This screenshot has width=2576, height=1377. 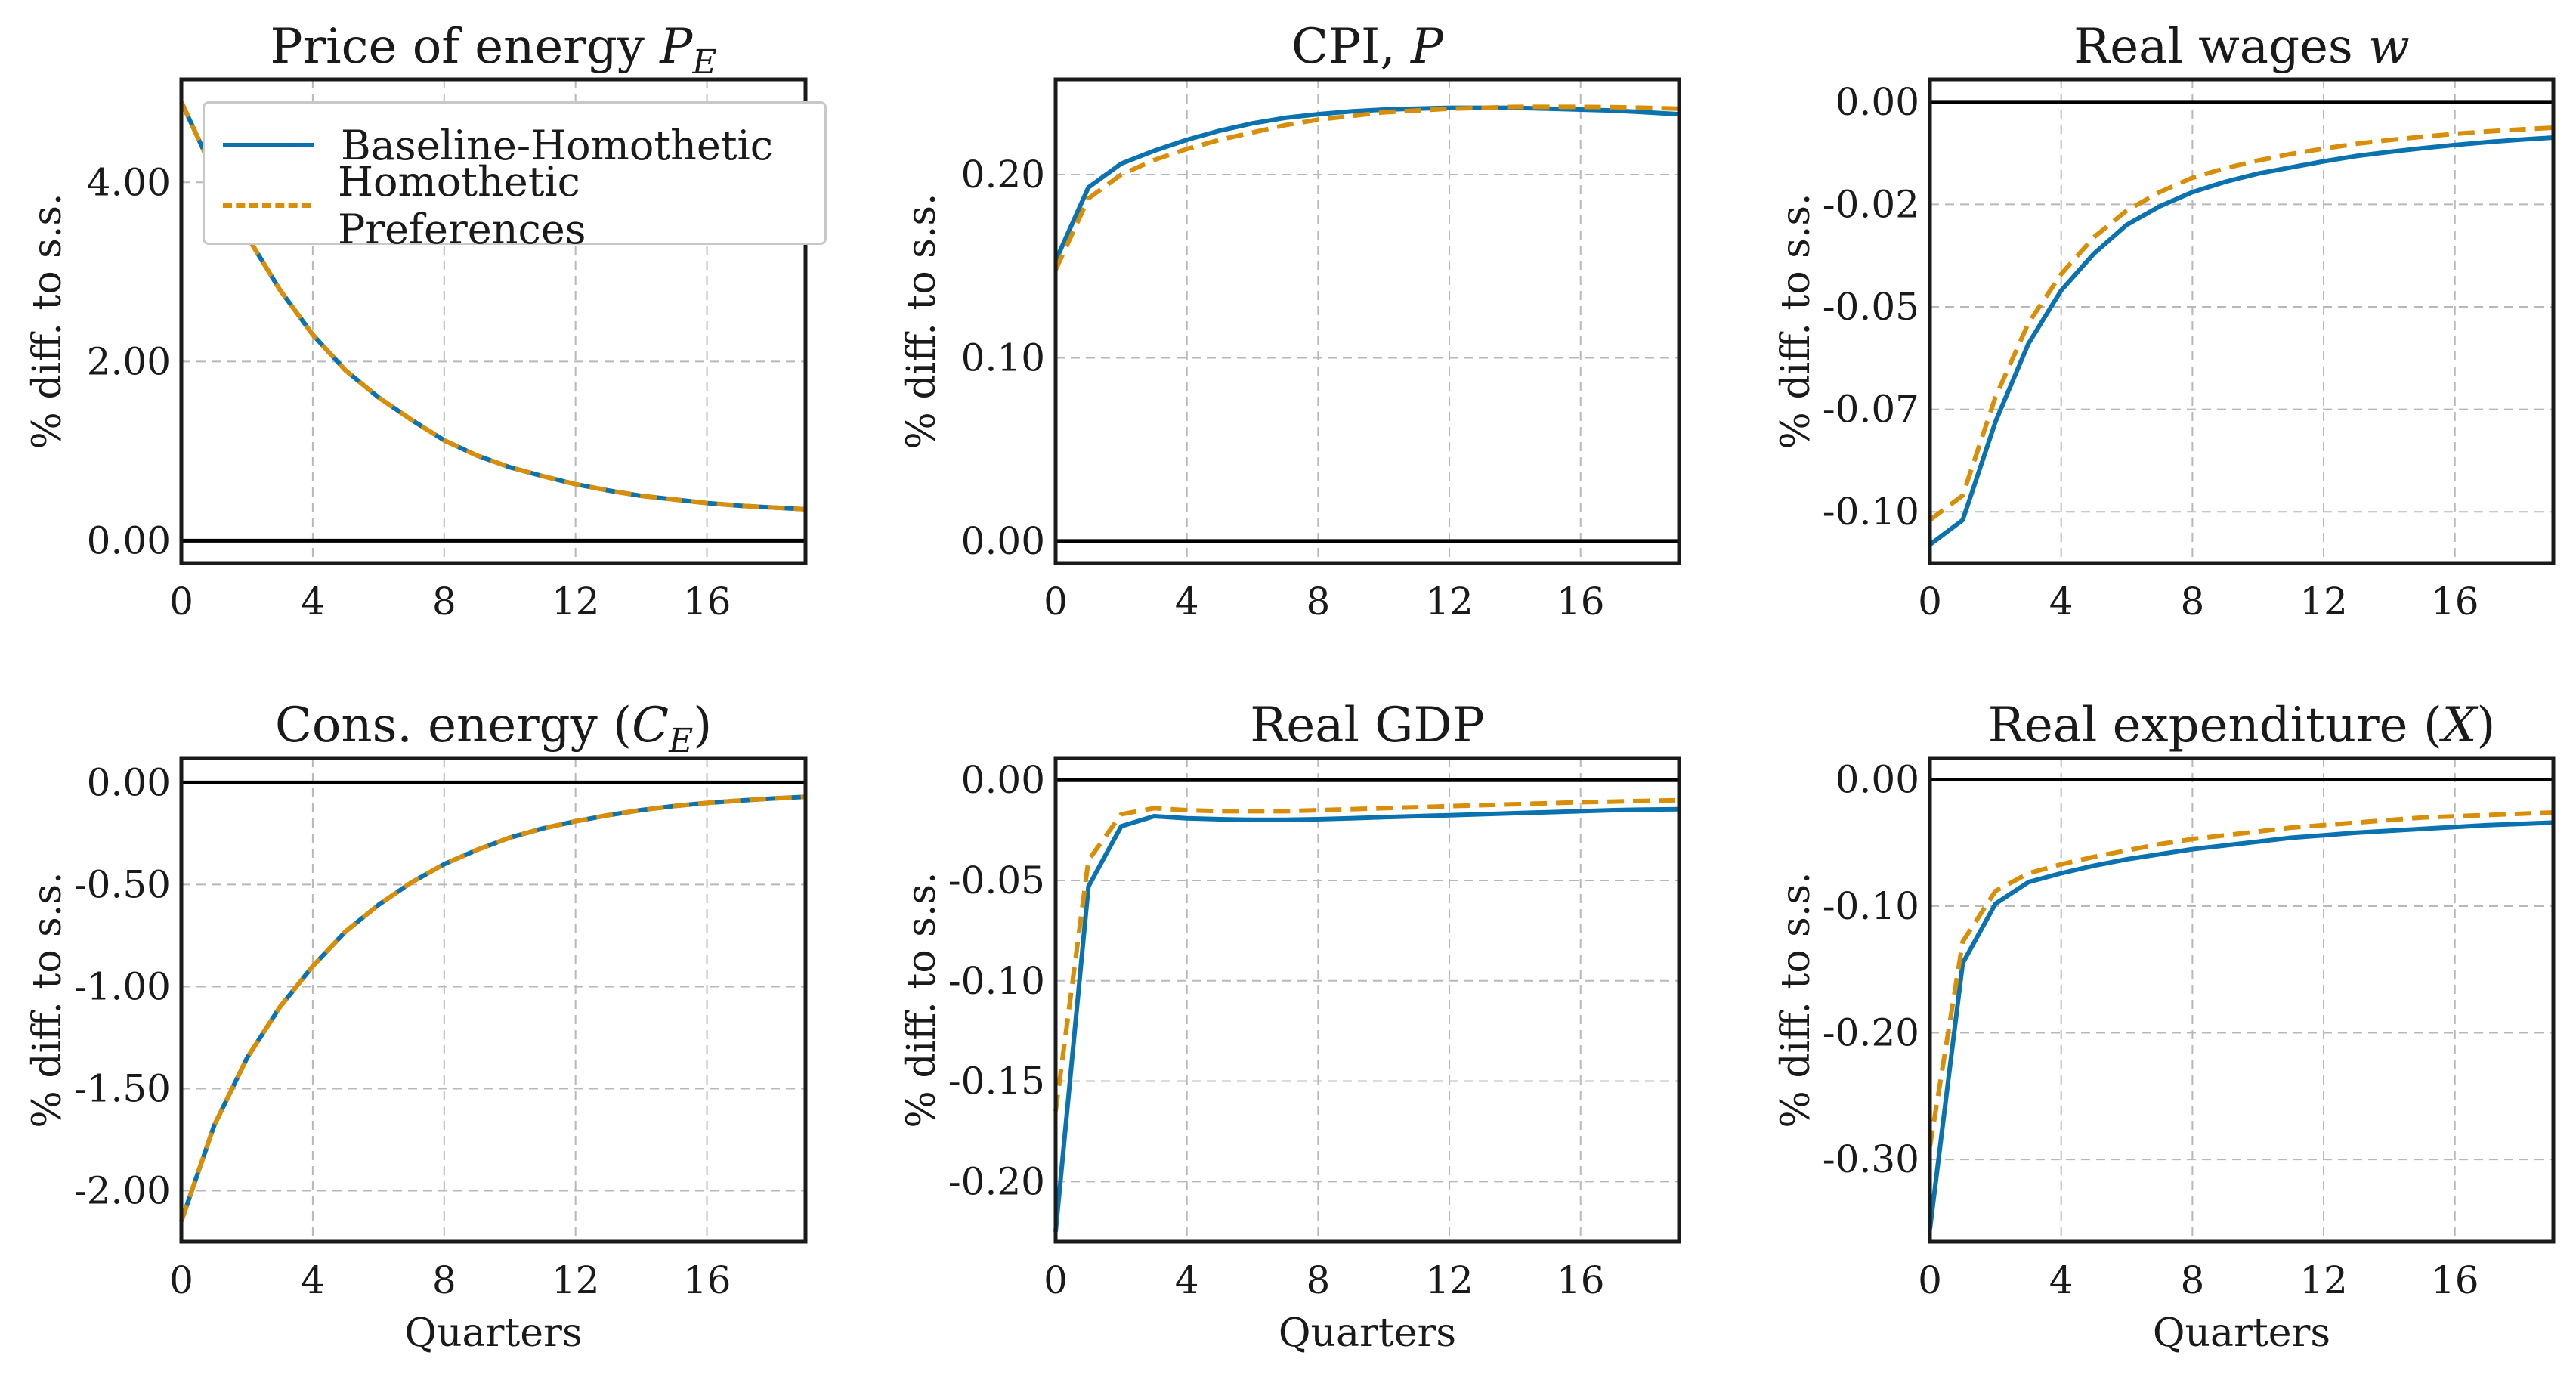 I want to click on legend-item-baseline: Baseline-Homothetic, so click(x=498, y=145).